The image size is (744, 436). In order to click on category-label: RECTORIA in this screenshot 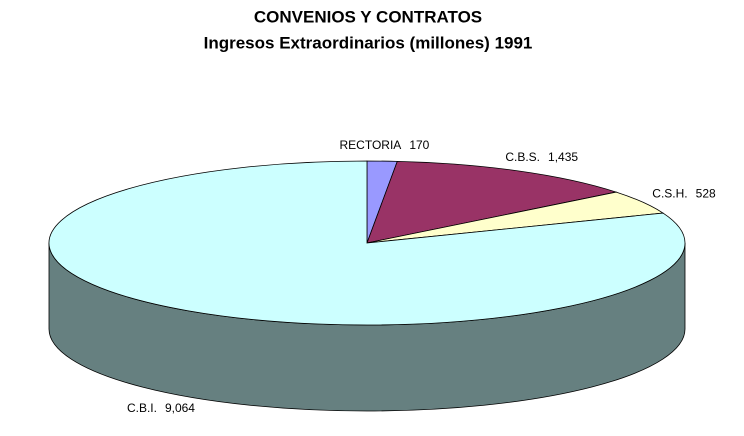, I will do `click(371, 145)`.